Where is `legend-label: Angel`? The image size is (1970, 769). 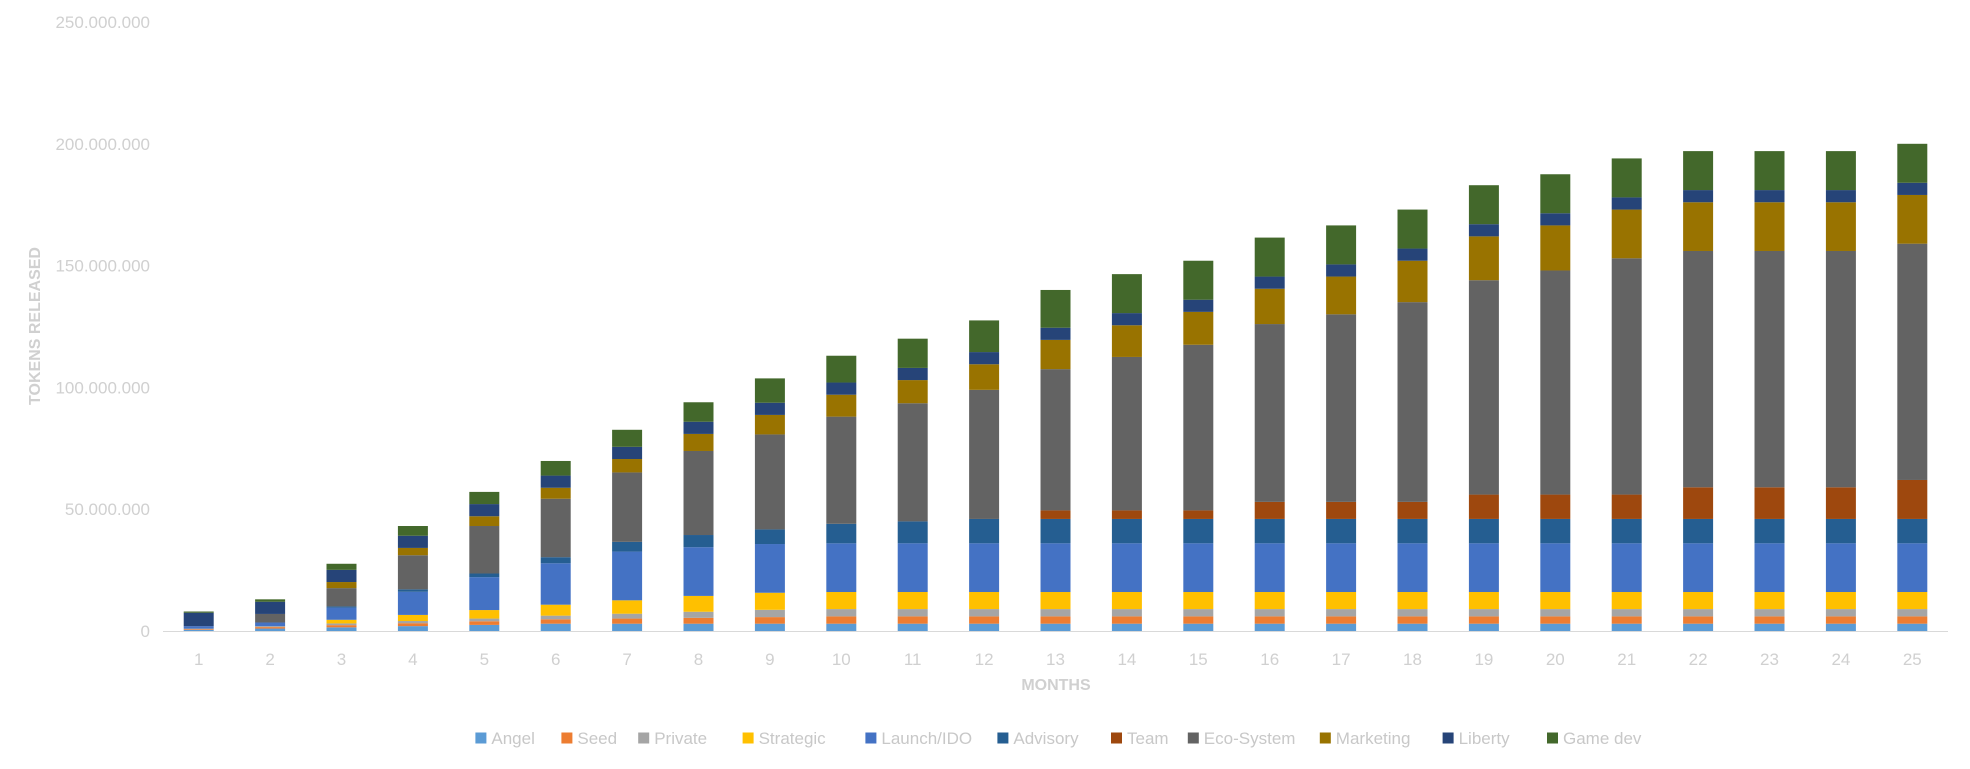 legend-label: Angel is located at coordinates (512, 738).